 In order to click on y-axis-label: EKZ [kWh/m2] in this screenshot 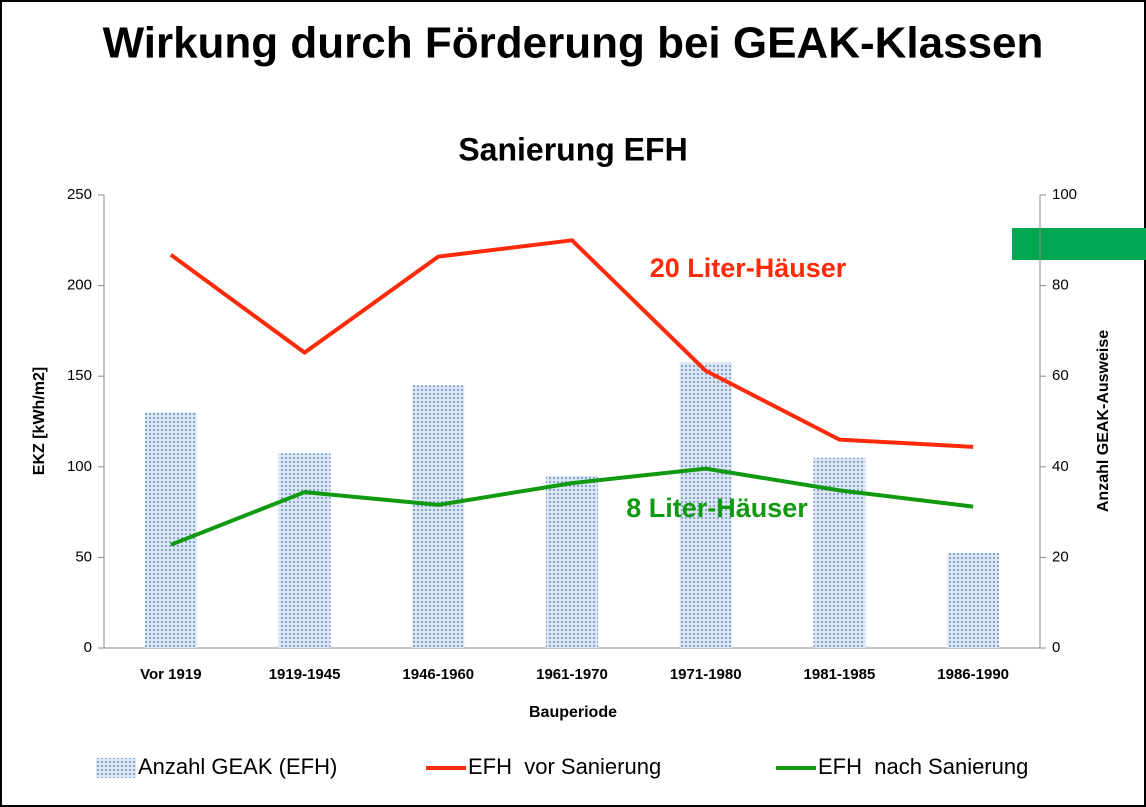, I will do `click(39, 421)`.